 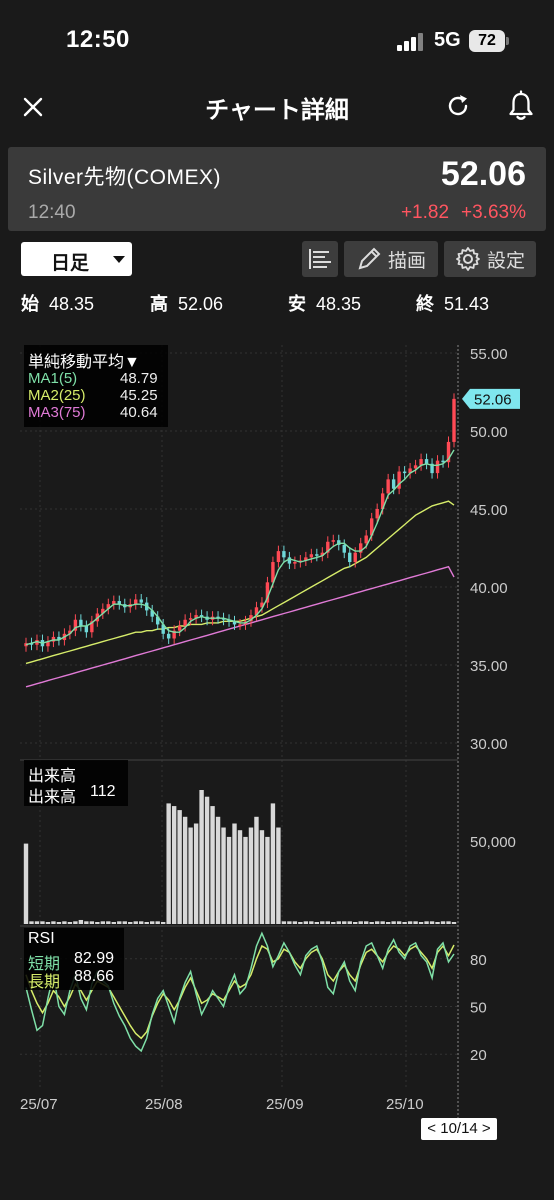 I want to click on change-value: +1.82, so click(x=425, y=212).